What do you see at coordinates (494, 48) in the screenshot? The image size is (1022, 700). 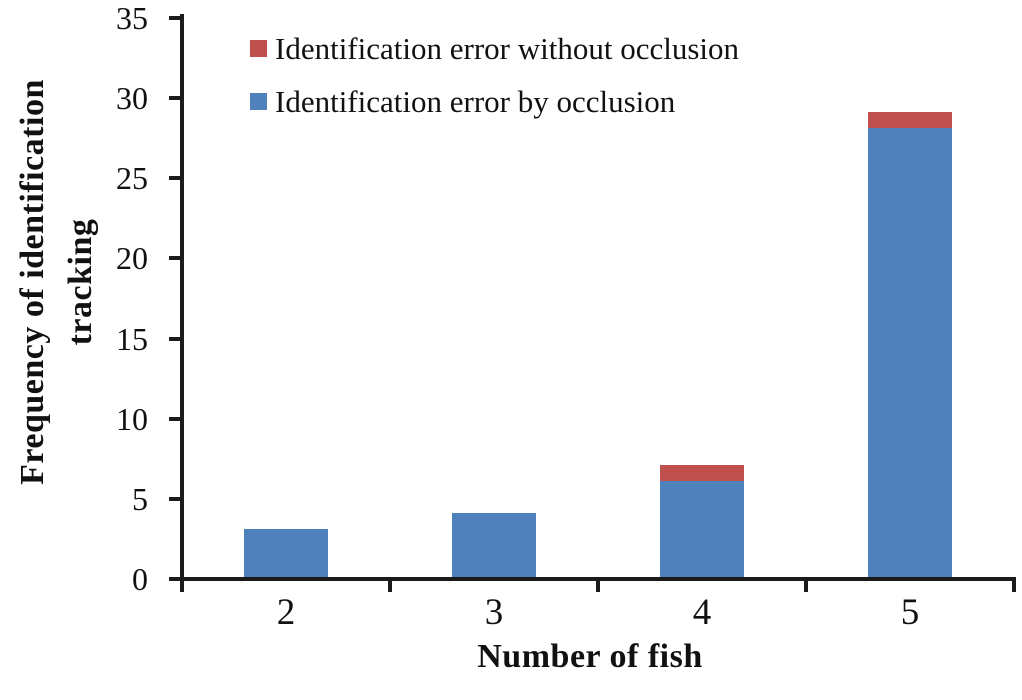 I see `legend-item-without-occlusion: Identification error without occlusion` at bounding box center [494, 48].